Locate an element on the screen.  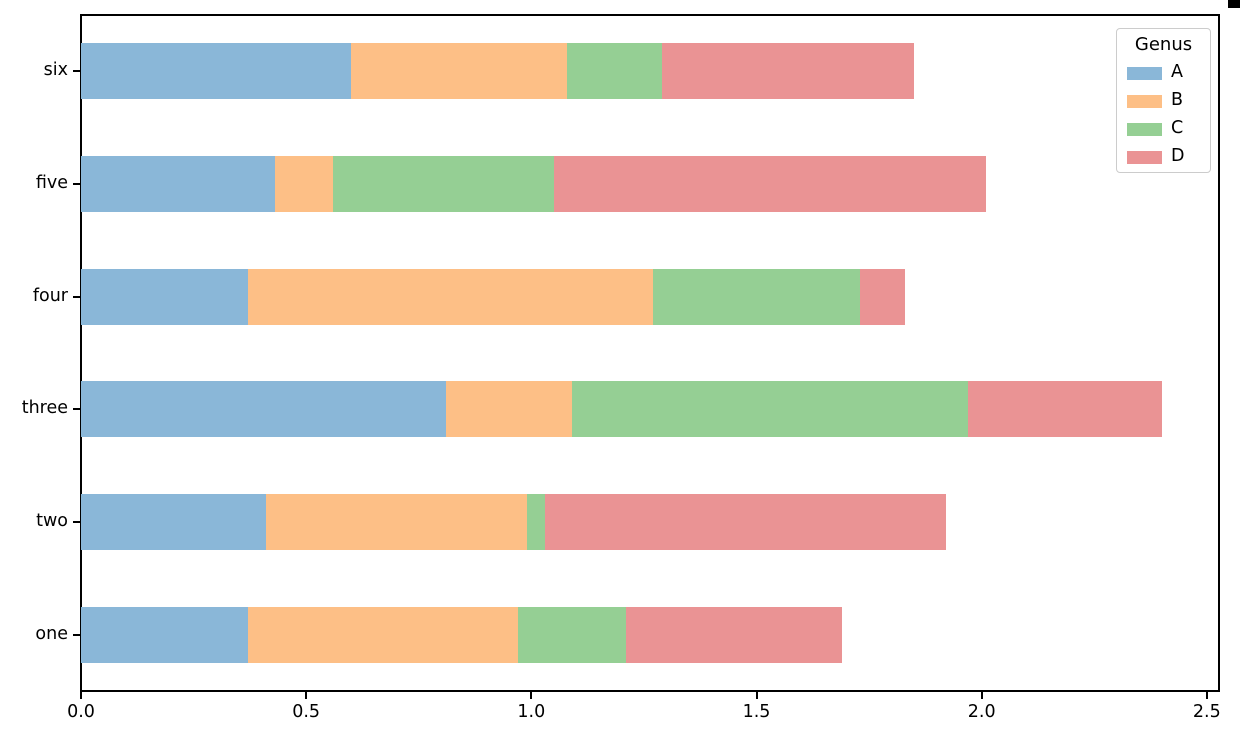
bar-segment-A-four is located at coordinates (164, 296).